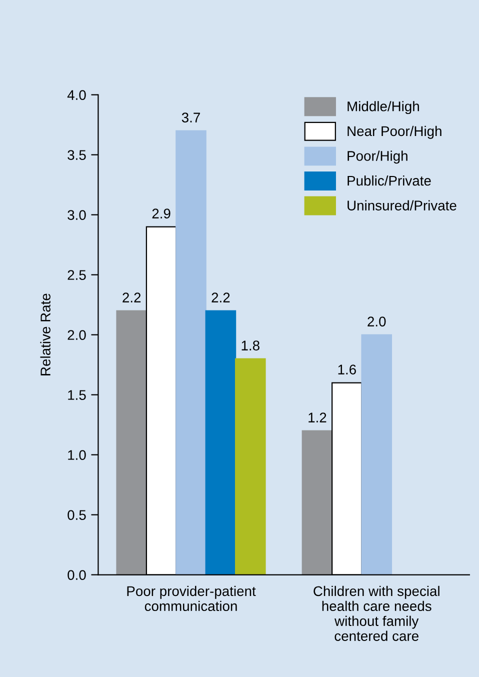 Image resolution: width=479 pixels, height=677 pixels. I want to click on text: 4.0, so click(76, 95).